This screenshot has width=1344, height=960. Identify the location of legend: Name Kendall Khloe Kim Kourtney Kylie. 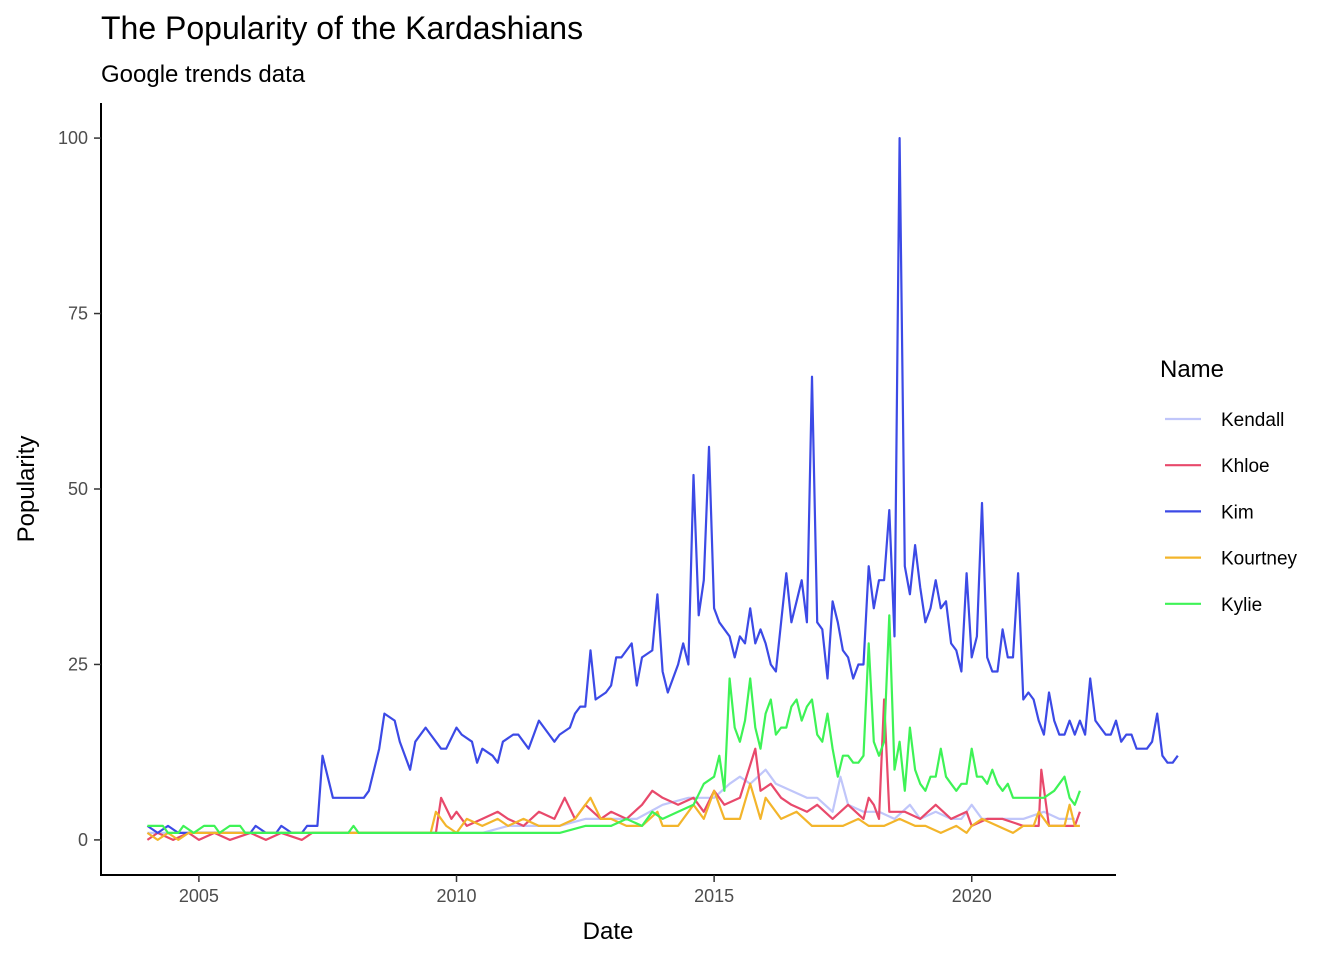
(1229, 486).